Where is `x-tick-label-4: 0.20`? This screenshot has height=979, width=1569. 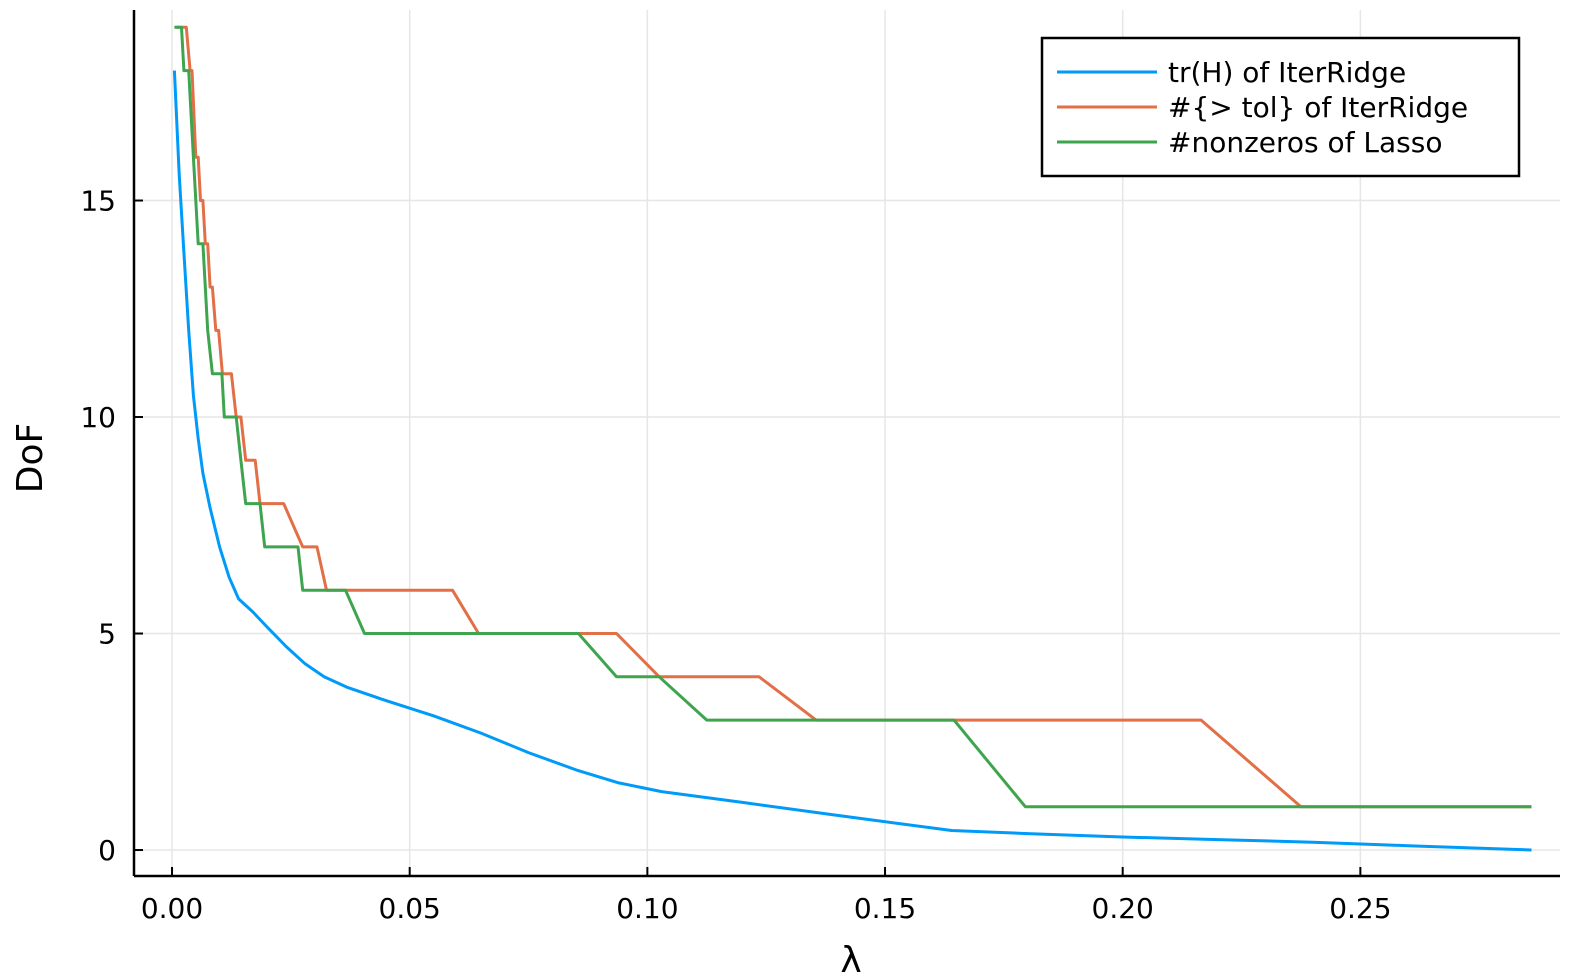
x-tick-label-4: 0.20 is located at coordinates (1123, 908).